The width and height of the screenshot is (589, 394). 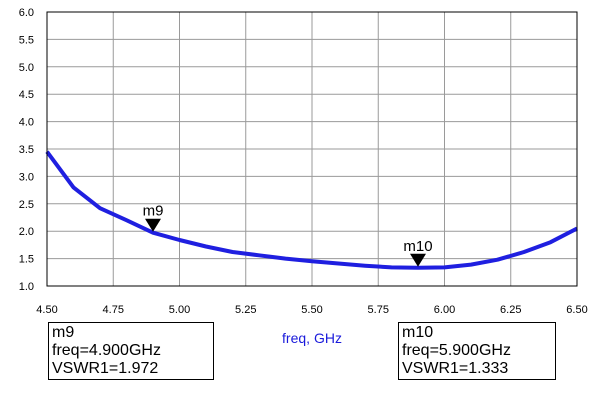 What do you see at coordinates (444, 310) in the screenshot?
I see `x-tick-label: 6.00` at bounding box center [444, 310].